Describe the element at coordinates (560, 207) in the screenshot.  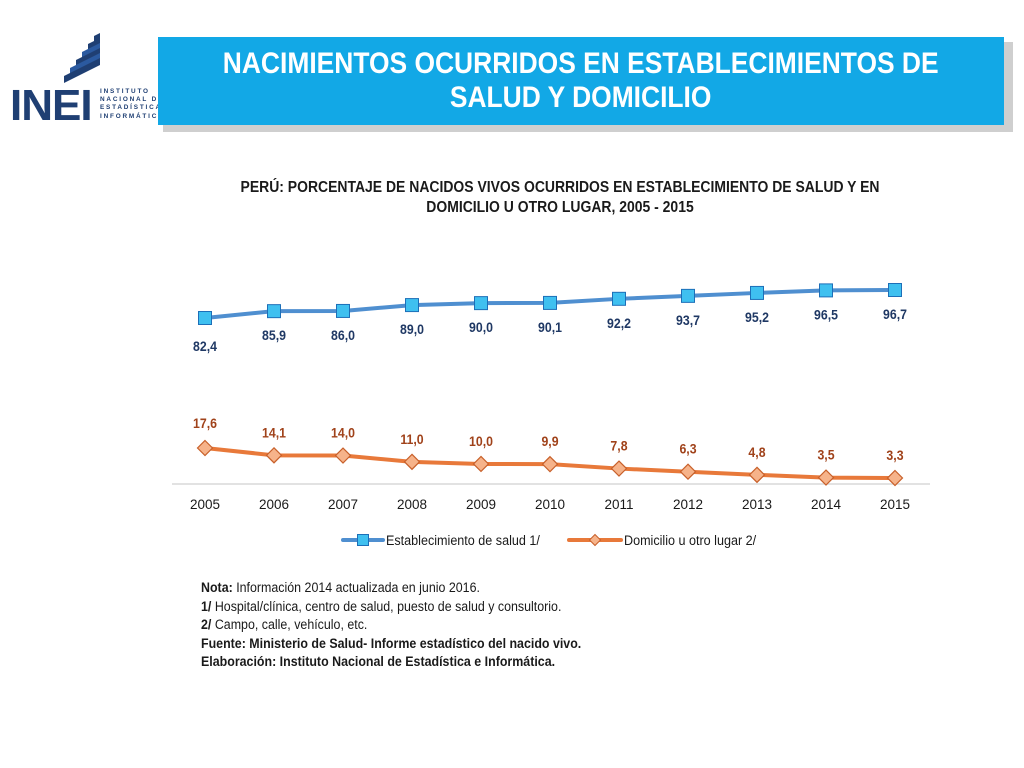
I see `chart-title-line-2: DOMICILIO U OTRO LUGAR, 2005 - 2015` at that location.